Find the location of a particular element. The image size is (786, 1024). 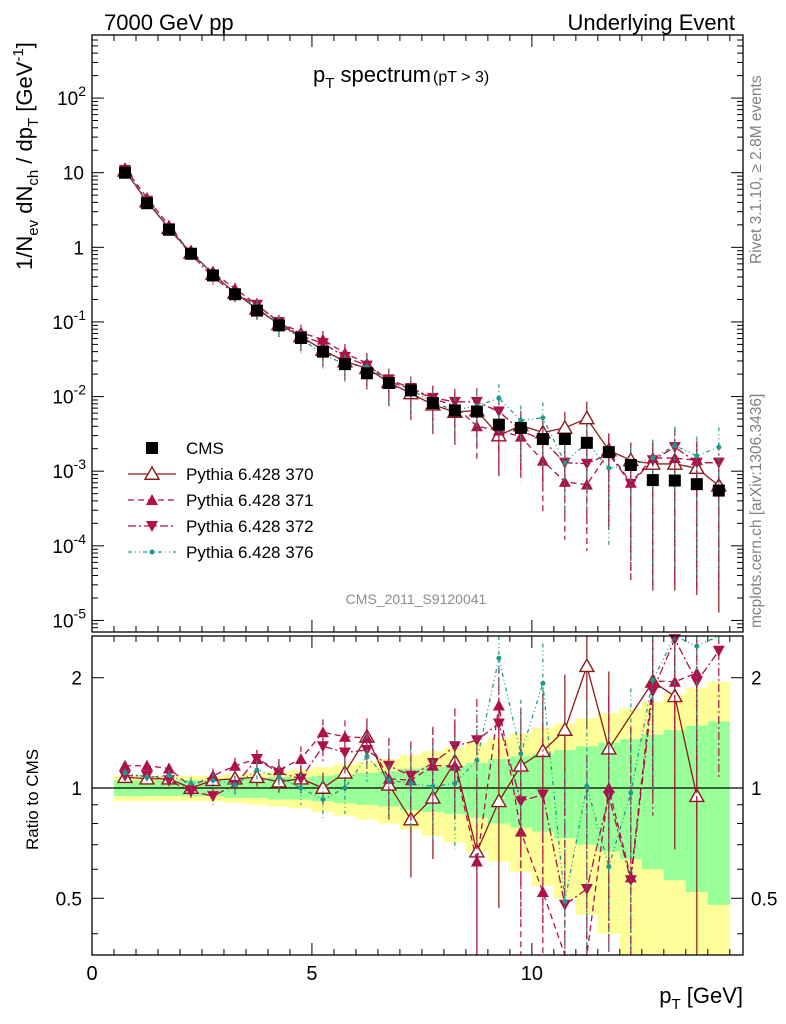

x-tick-label: 10 is located at coordinates (532, 974).